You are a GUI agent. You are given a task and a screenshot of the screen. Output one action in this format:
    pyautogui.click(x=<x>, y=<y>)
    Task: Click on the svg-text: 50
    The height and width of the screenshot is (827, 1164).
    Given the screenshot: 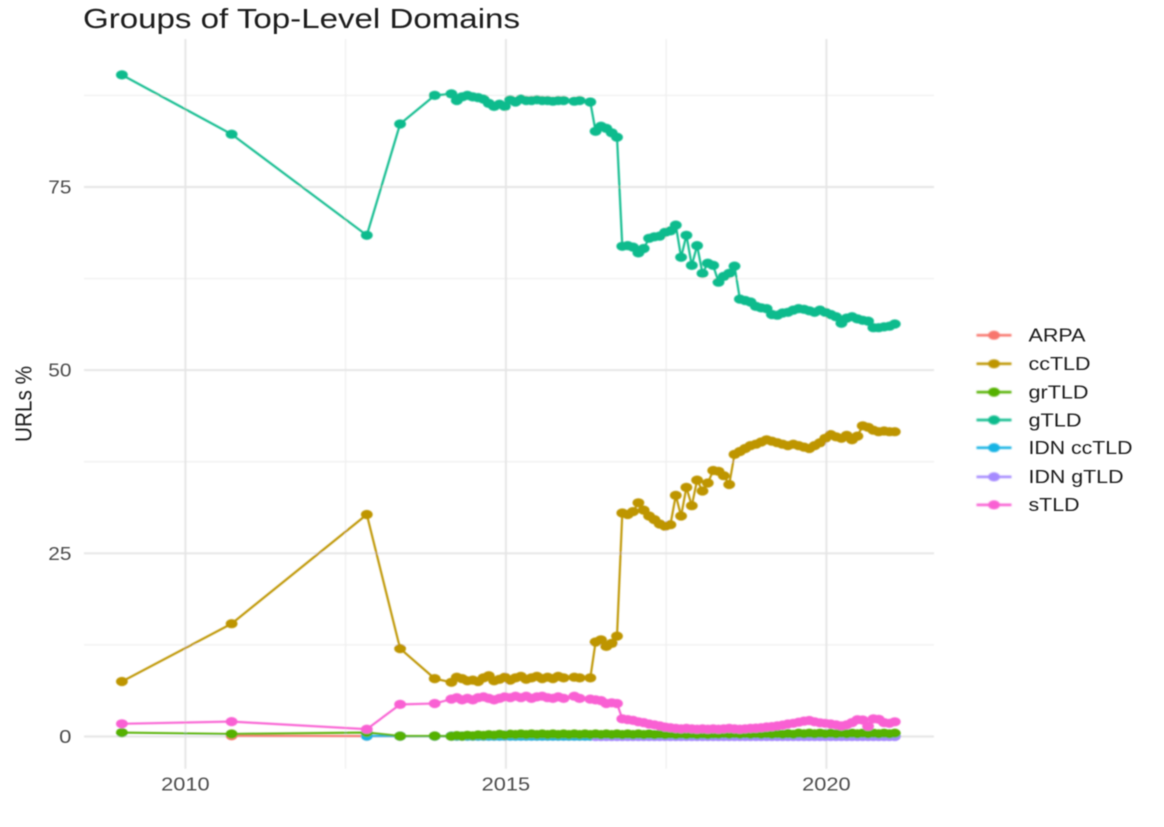 What is the action you would take?
    pyautogui.click(x=59, y=371)
    